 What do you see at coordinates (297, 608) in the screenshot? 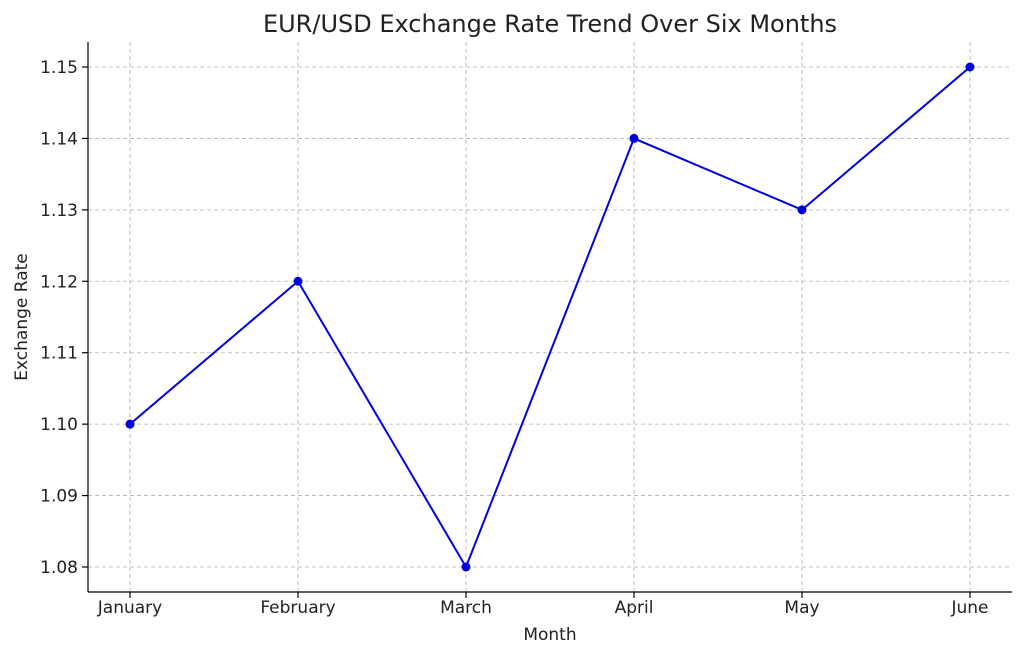
I see `x-tick-label: February` at bounding box center [297, 608].